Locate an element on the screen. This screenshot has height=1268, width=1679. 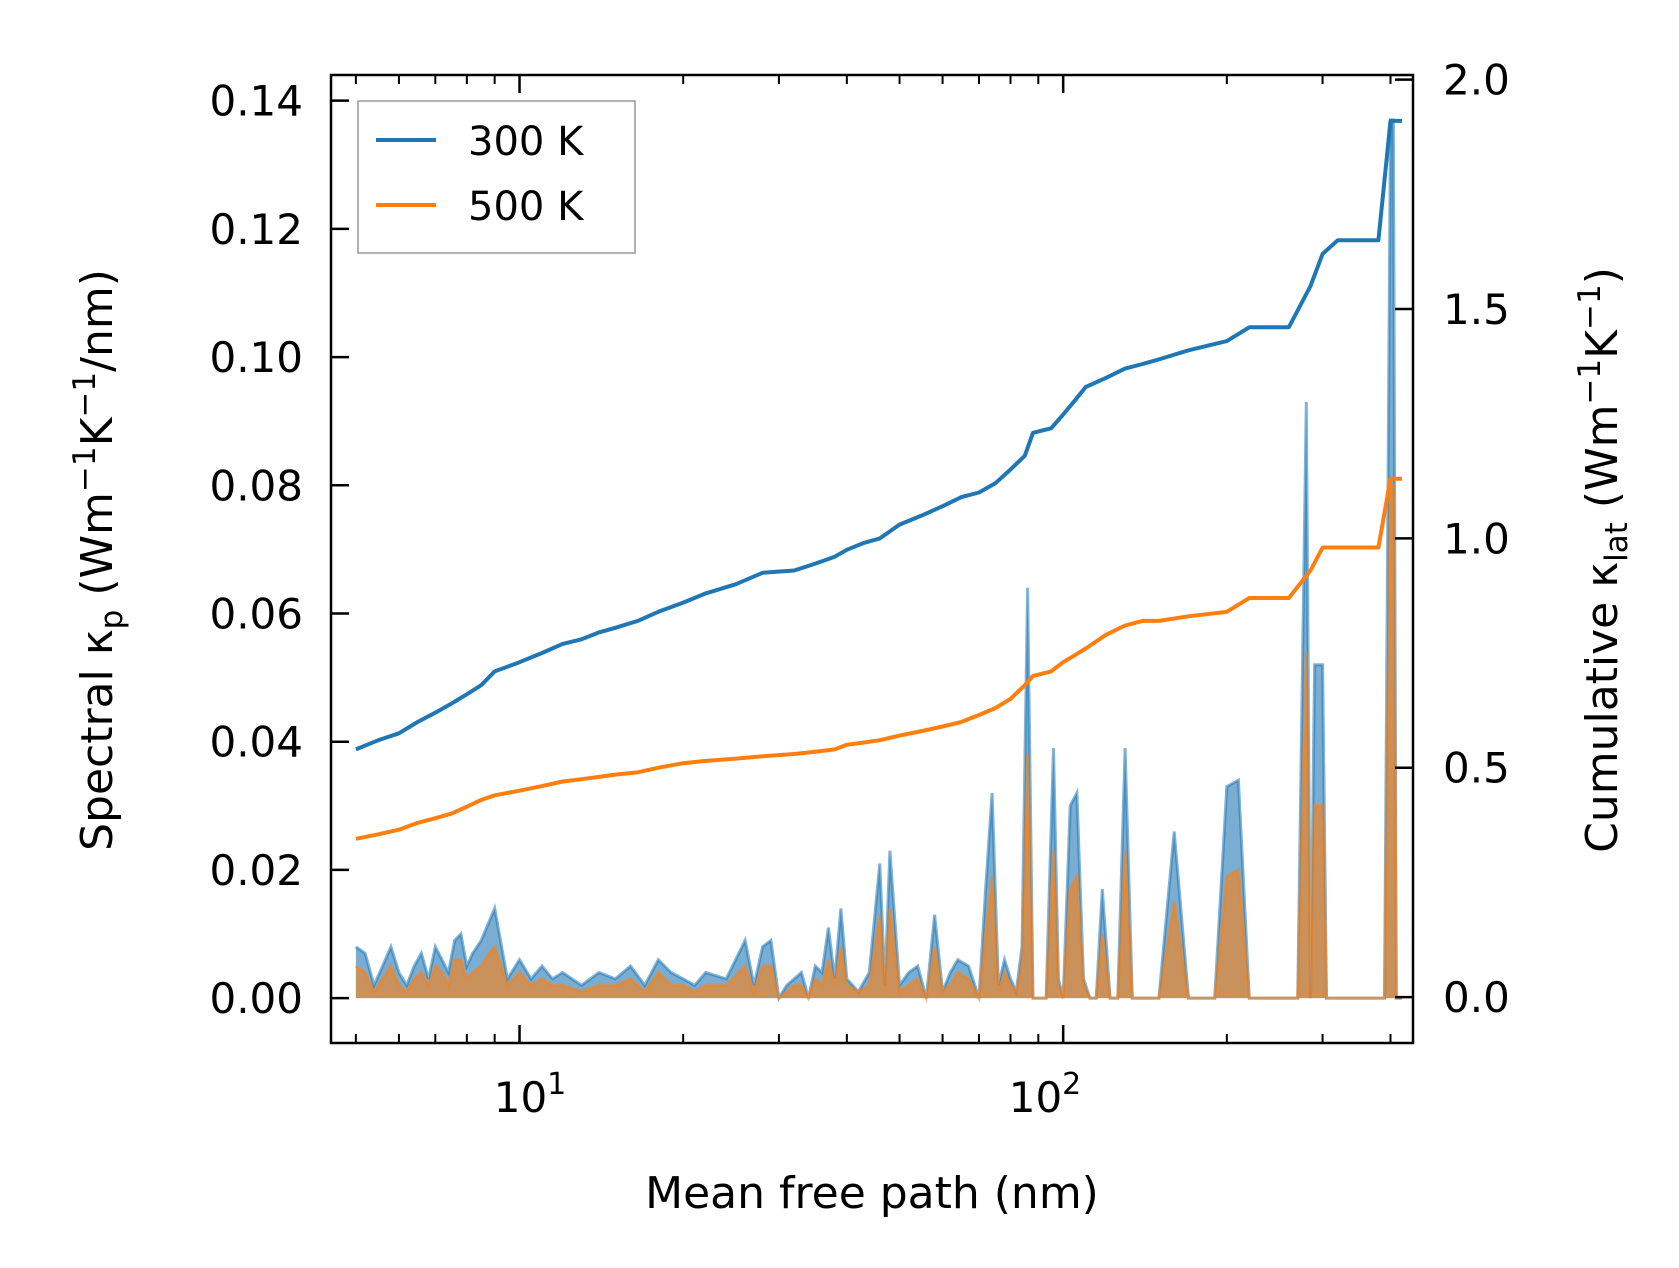
left-axis-tick-label: 0.10 is located at coordinates (256, 357).